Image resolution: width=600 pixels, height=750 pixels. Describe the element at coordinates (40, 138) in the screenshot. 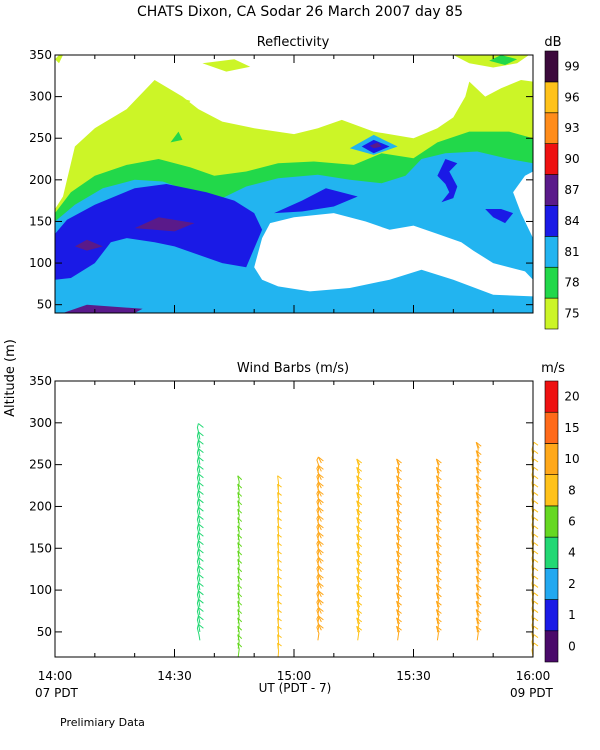

I see `reflectivity-y-tick-label: 250` at that location.